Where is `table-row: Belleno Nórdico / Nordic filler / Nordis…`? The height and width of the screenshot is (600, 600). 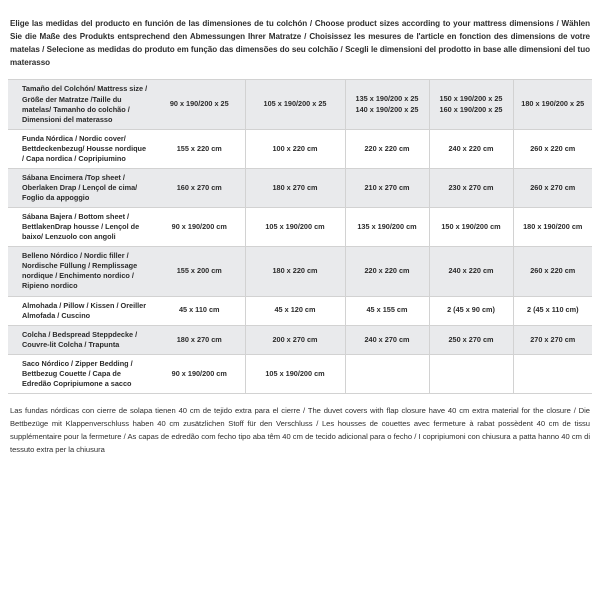 table-row: Belleno Nórdico / Nordic filler / Nordis… is located at coordinates (300, 271).